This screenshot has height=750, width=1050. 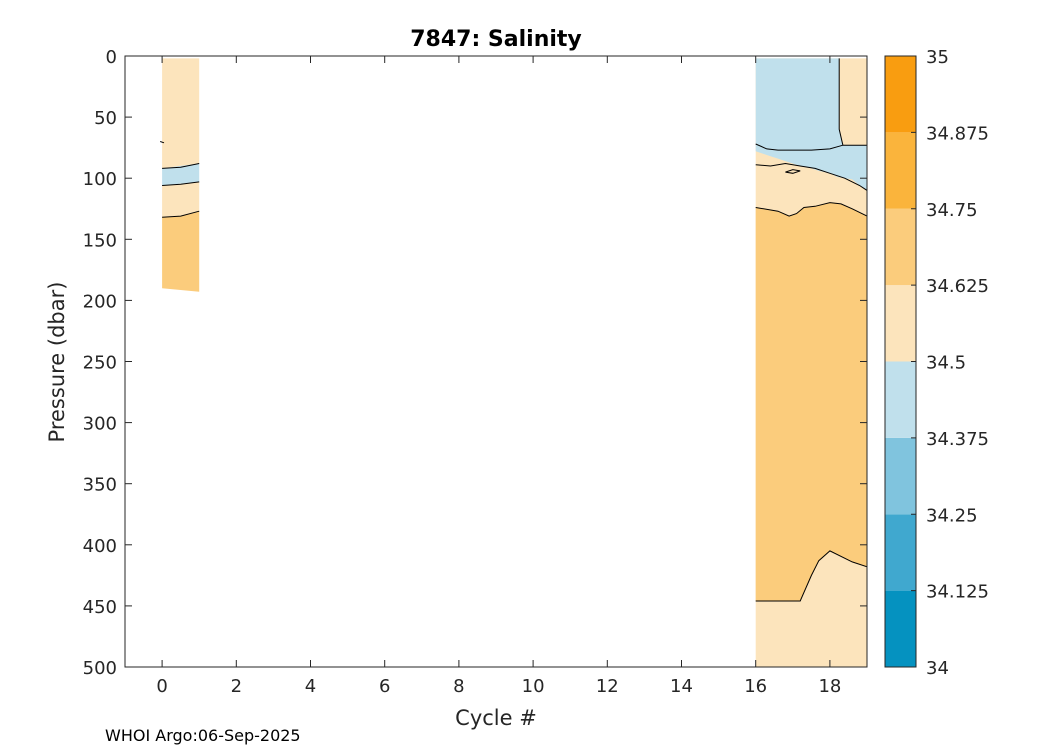 I want to click on y-tick-label: 100, so click(x=100, y=179).